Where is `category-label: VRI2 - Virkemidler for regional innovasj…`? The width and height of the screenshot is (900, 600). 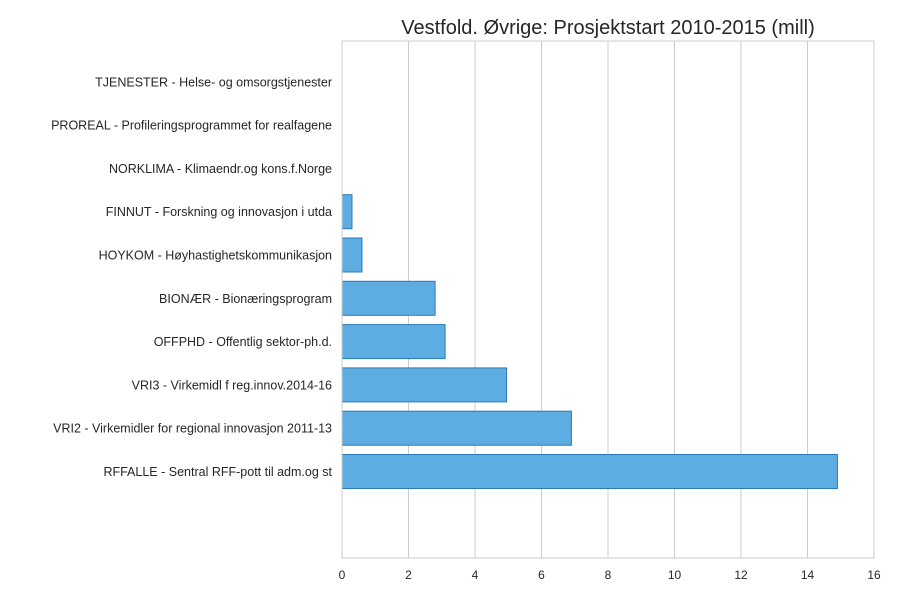 category-label: VRI2 - Virkemidler for regional innovasj… is located at coordinates (192, 429).